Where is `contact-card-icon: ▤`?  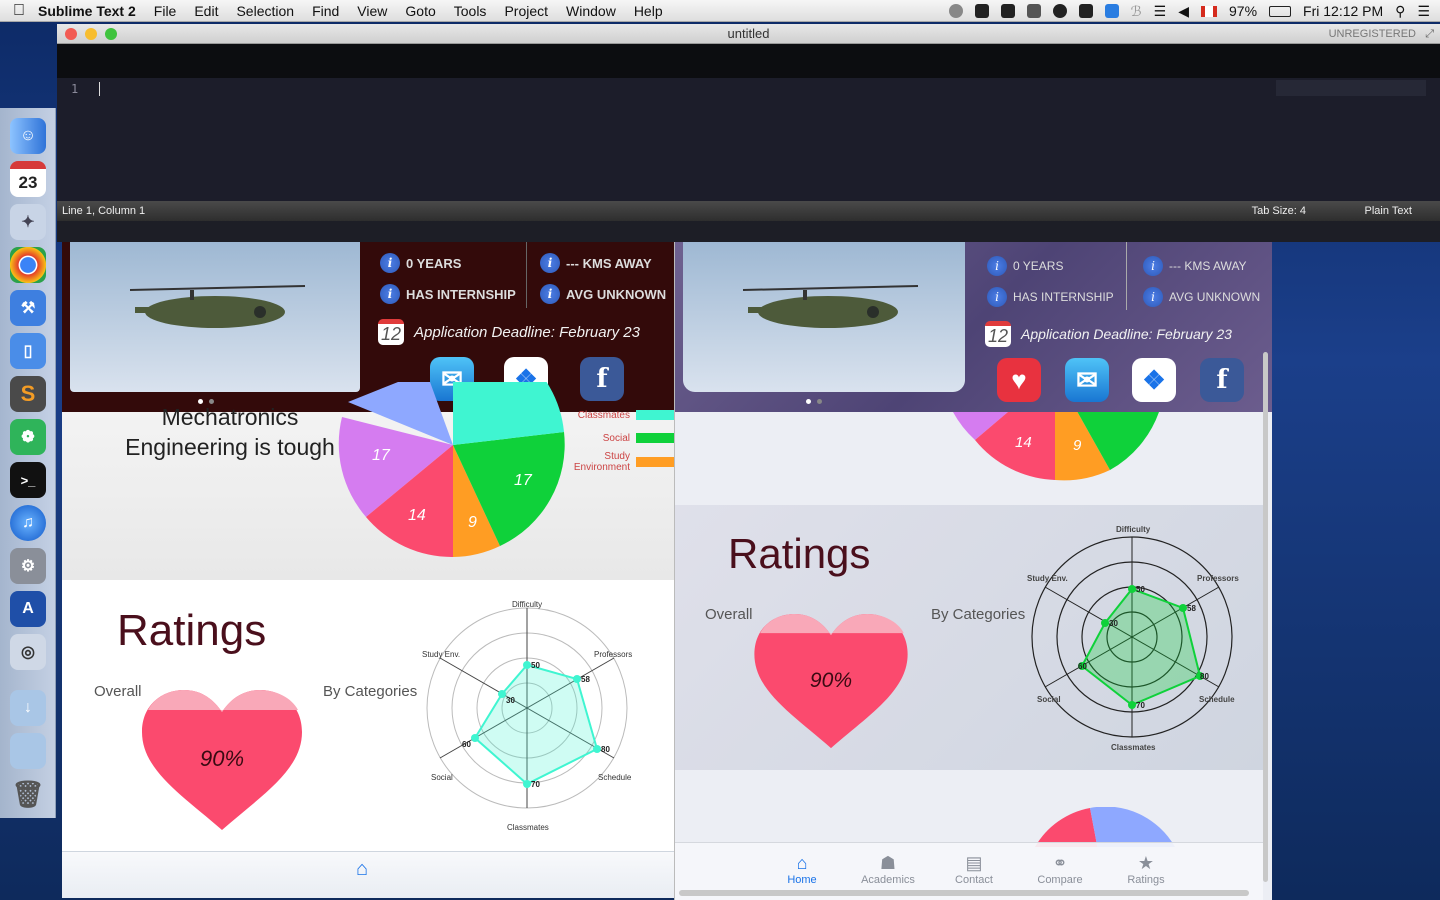 contact-card-icon: ▤ is located at coordinates (974, 863).